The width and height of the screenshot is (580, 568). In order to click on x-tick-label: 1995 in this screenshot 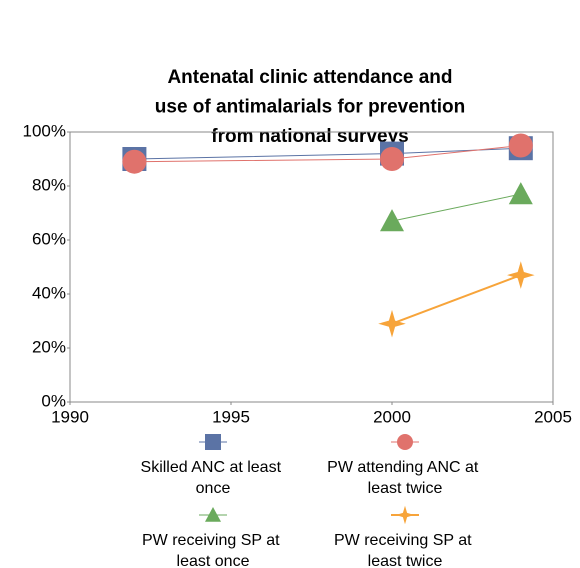, I will do `click(231, 416)`.